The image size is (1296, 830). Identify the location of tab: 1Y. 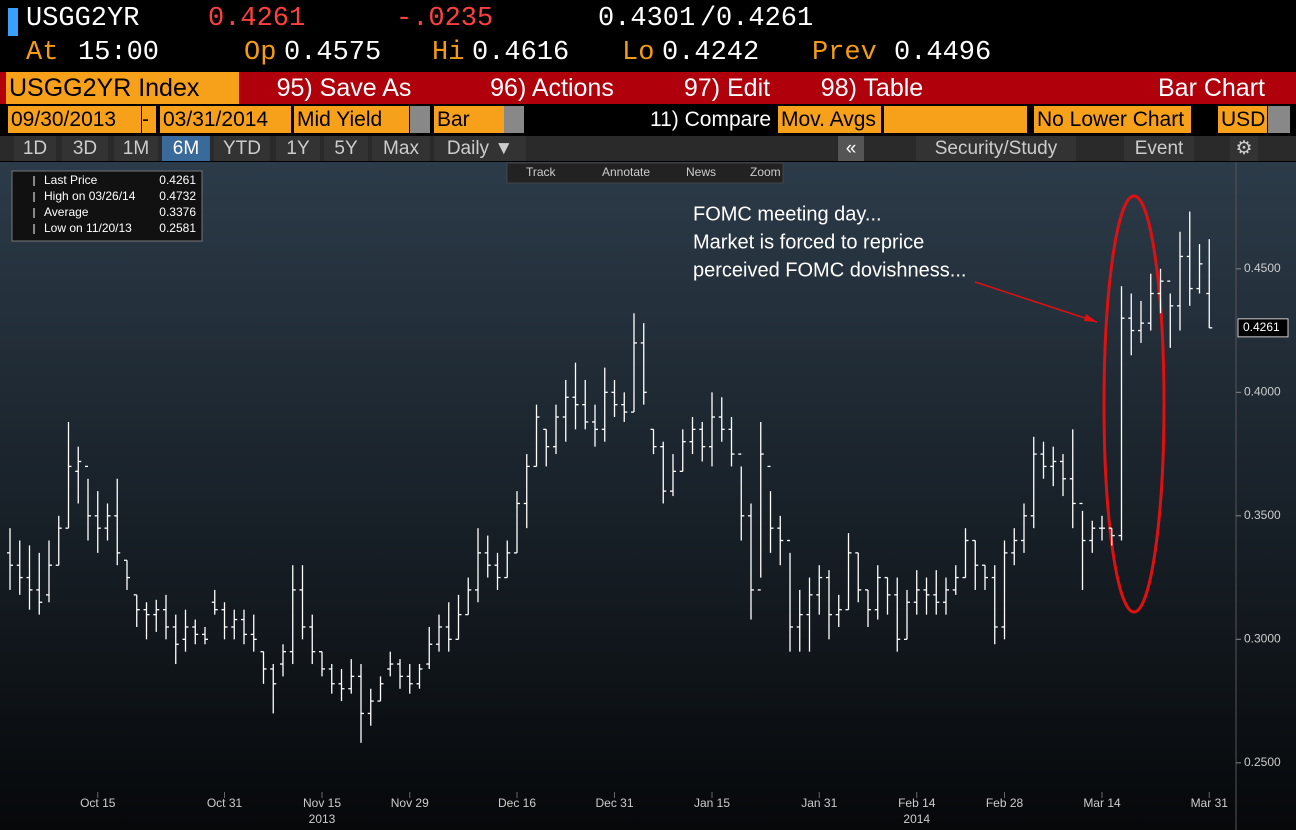
(298, 148).